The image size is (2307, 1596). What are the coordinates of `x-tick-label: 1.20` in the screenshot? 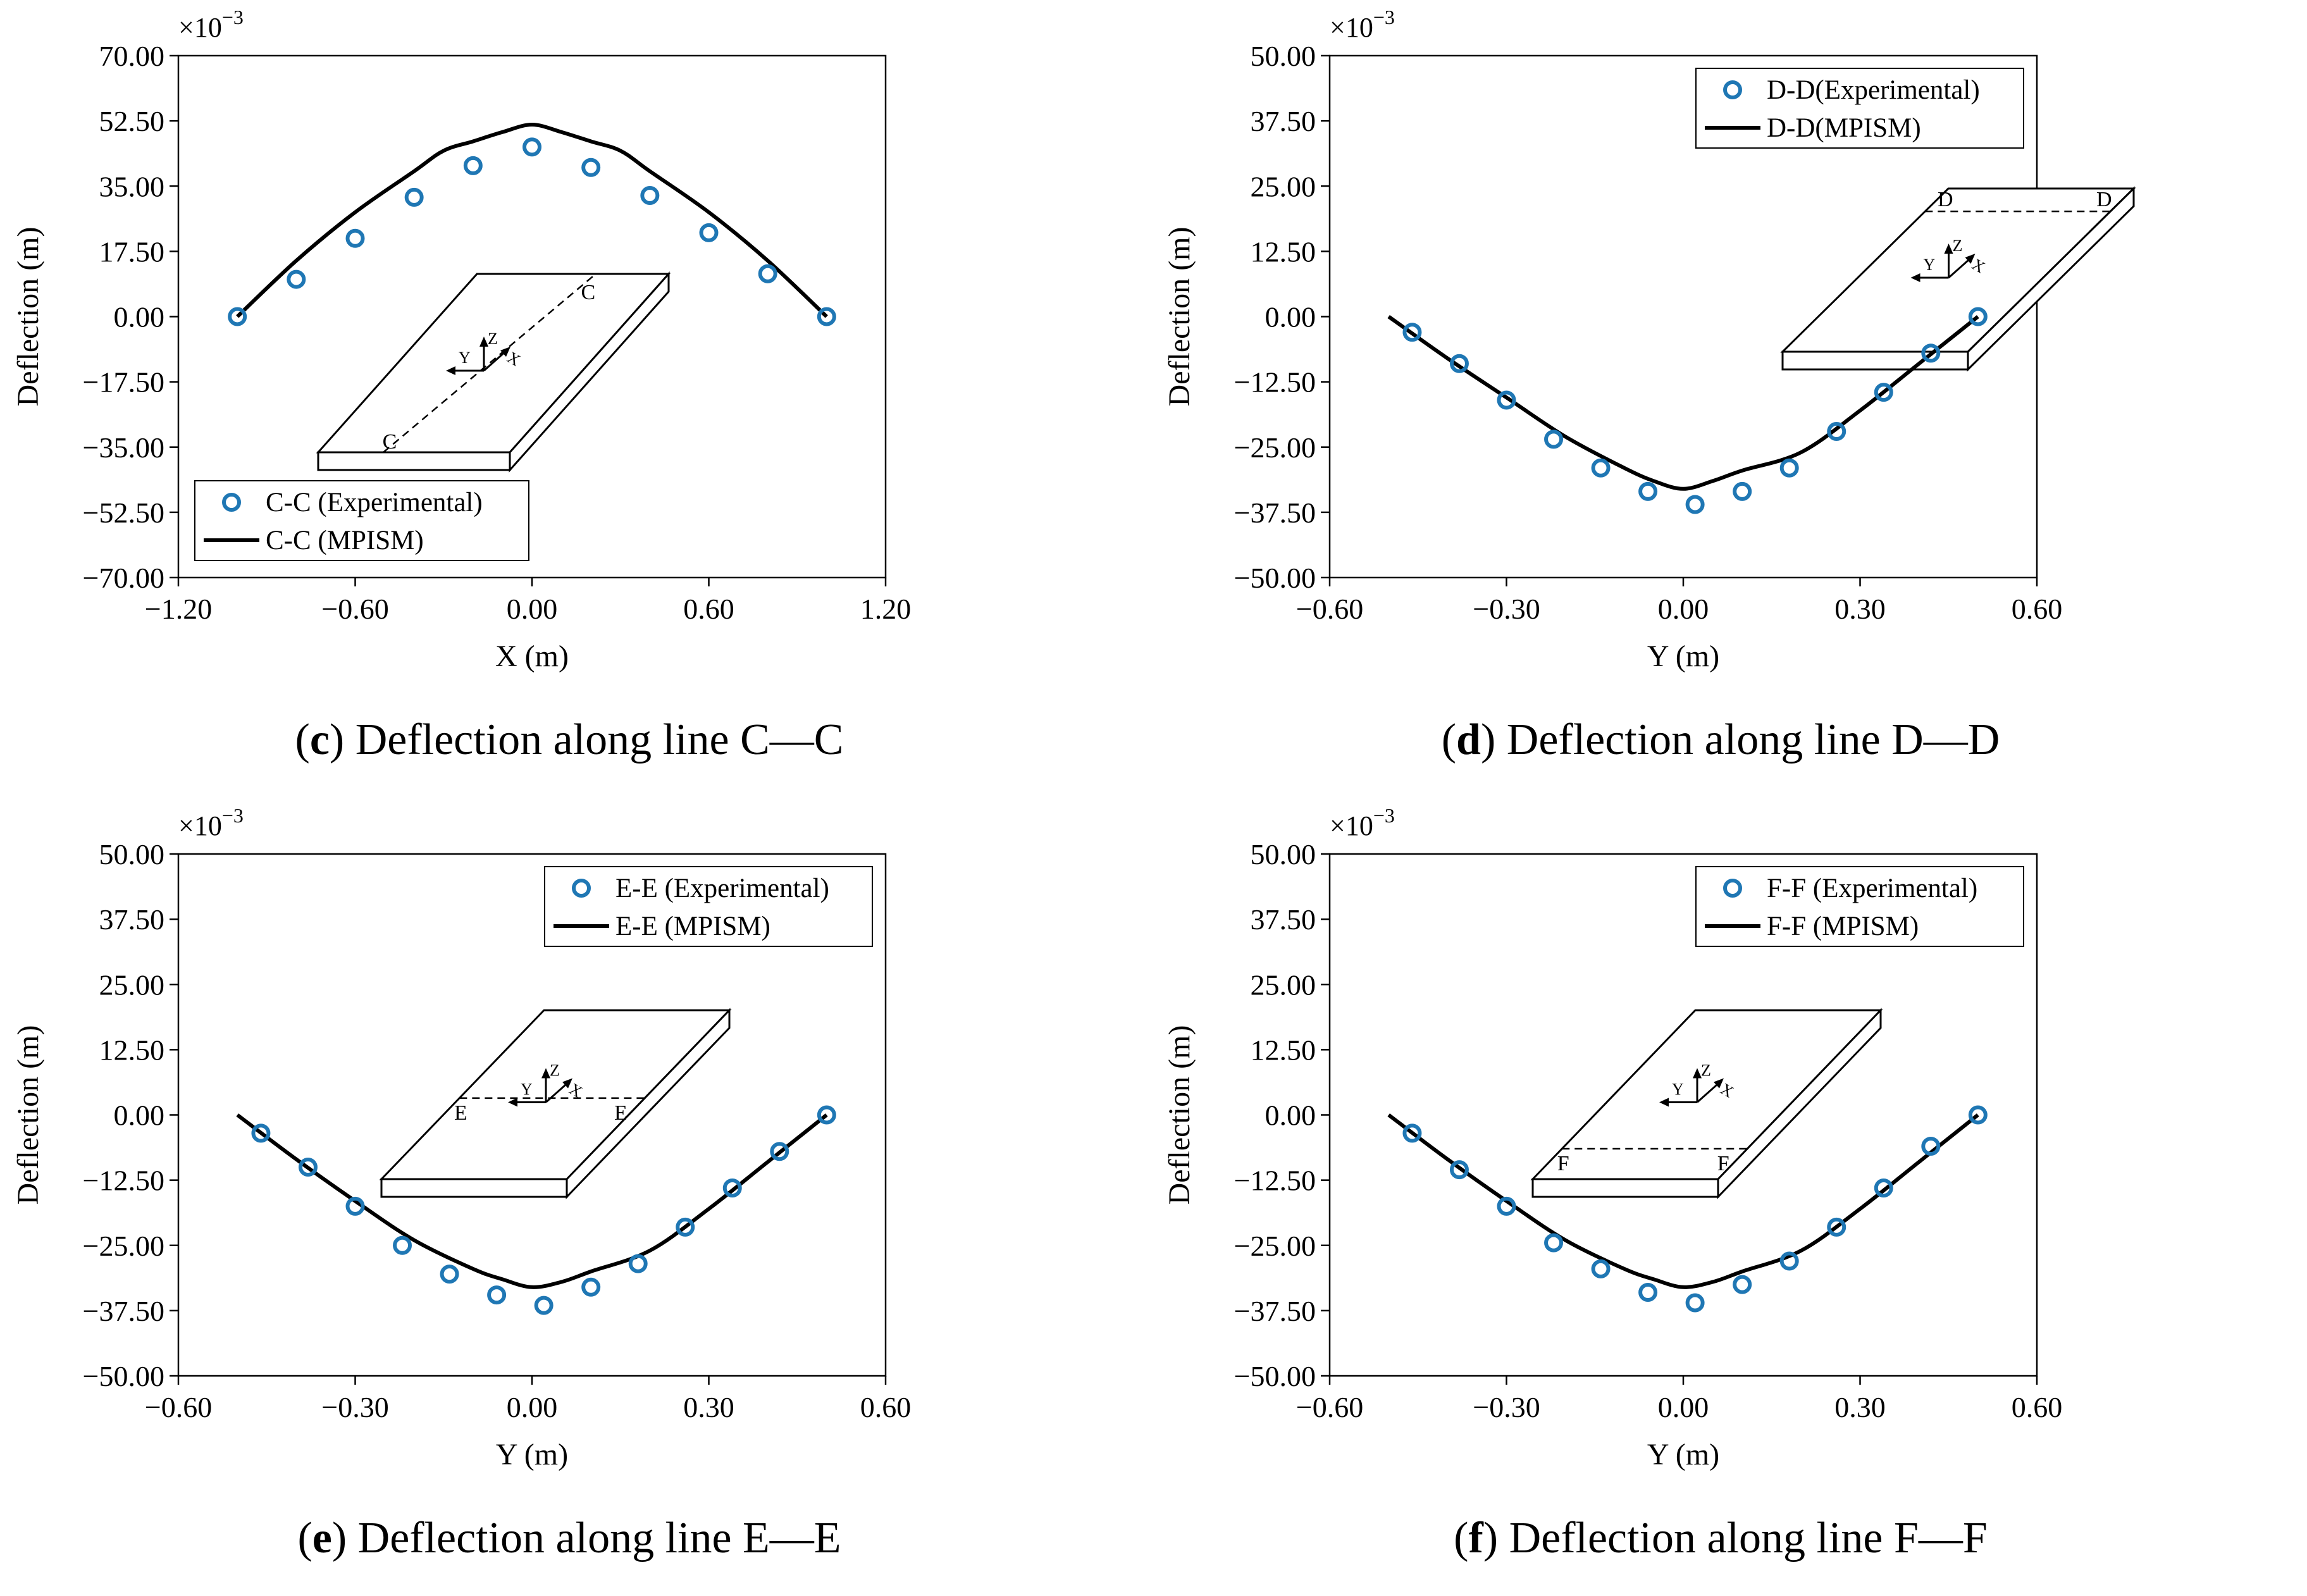 It's located at (886, 609).